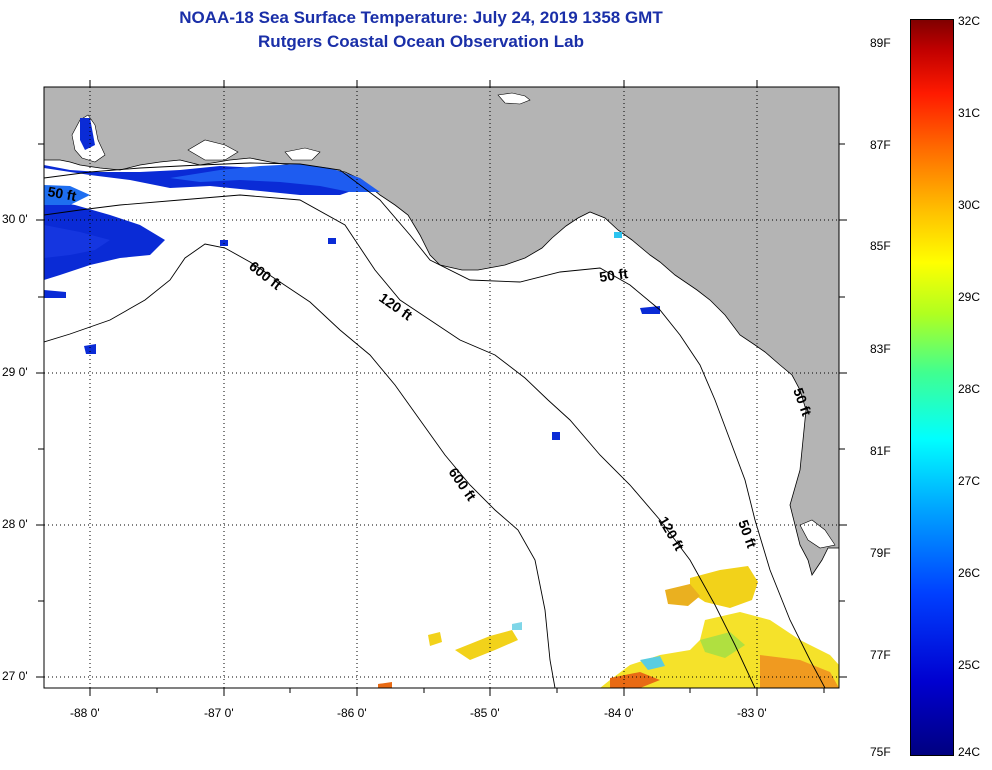  What do you see at coordinates (880, 349) in the screenshot?
I see `colorbar-f-label: 83F` at bounding box center [880, 349].